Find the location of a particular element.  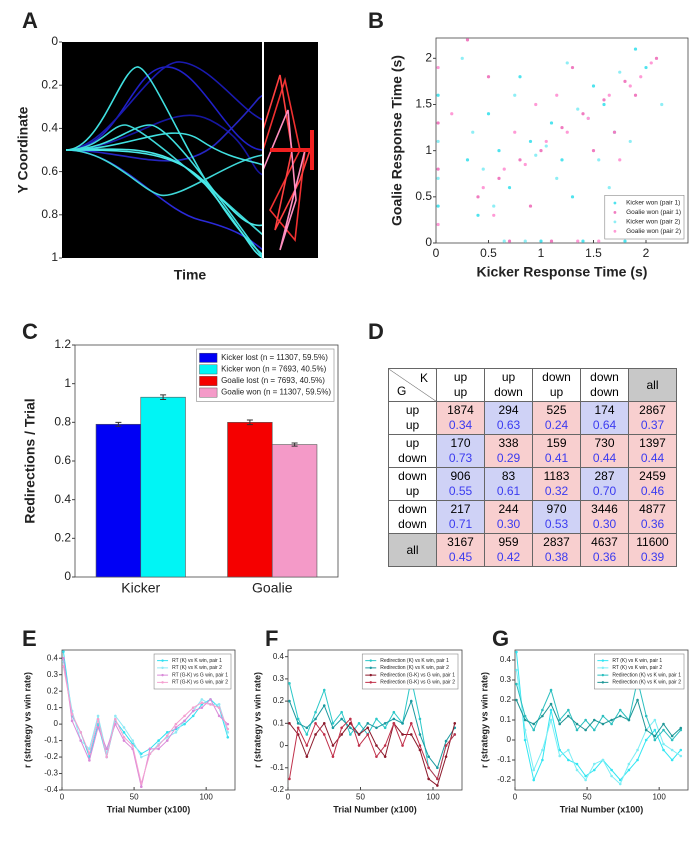

cell-count: 2837 is located at coordinates (556, 542).